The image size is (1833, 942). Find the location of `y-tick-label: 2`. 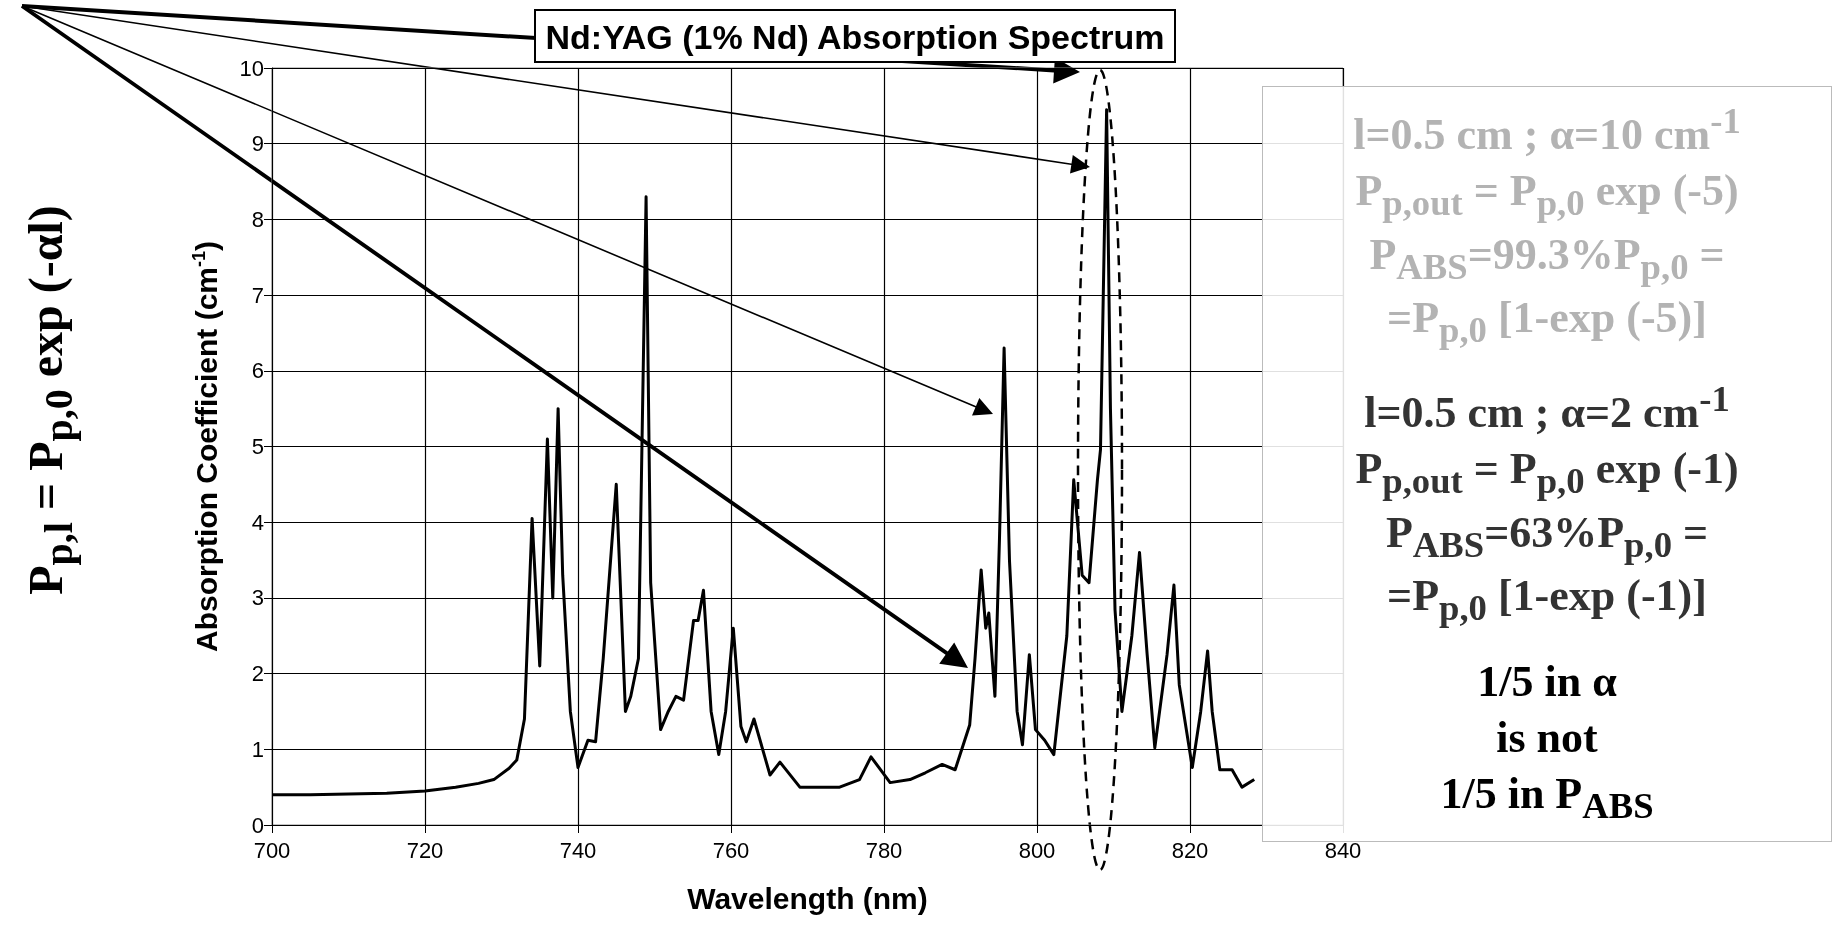

y-tick-label: 2 is located at coordinates (257, 674).